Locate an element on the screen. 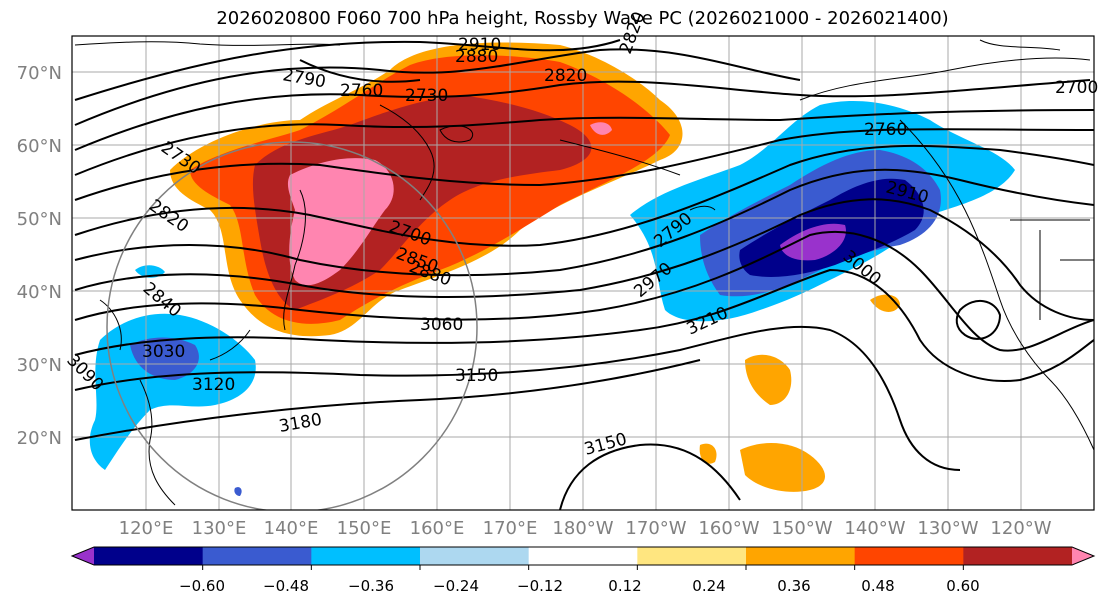 The width and height of the screenshot is (1105, 604). lon-label: 160°E is located at coordinates (437, 528).